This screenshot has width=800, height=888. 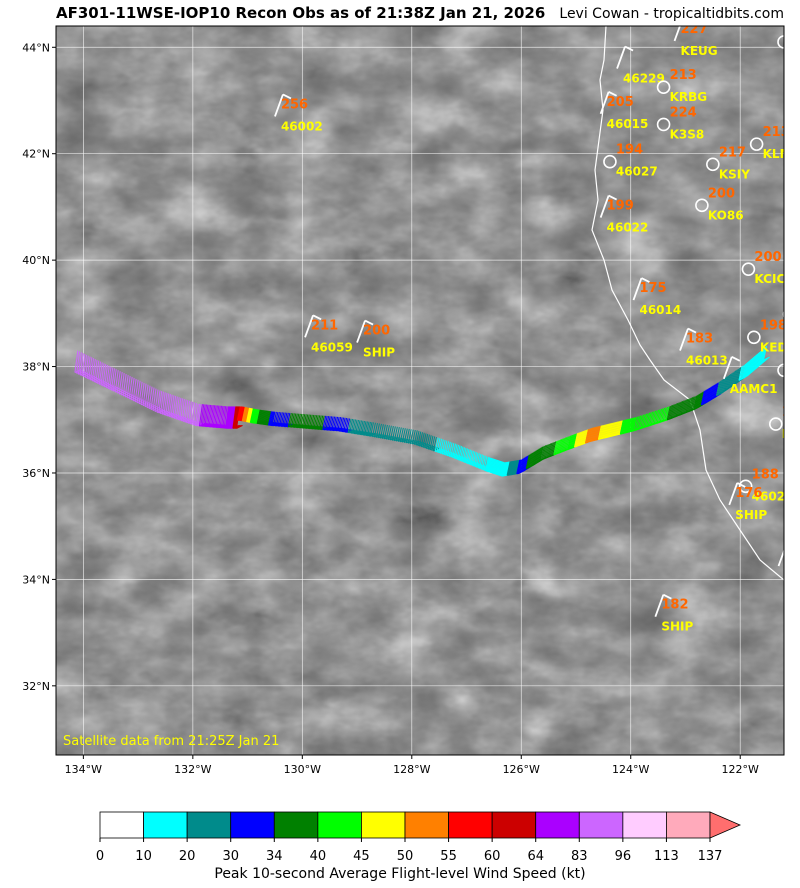 What do you see at coordinates (725, 825) in the screenshot?
I see `colorbar-extend-arrow` at bounding box center [725, 825].